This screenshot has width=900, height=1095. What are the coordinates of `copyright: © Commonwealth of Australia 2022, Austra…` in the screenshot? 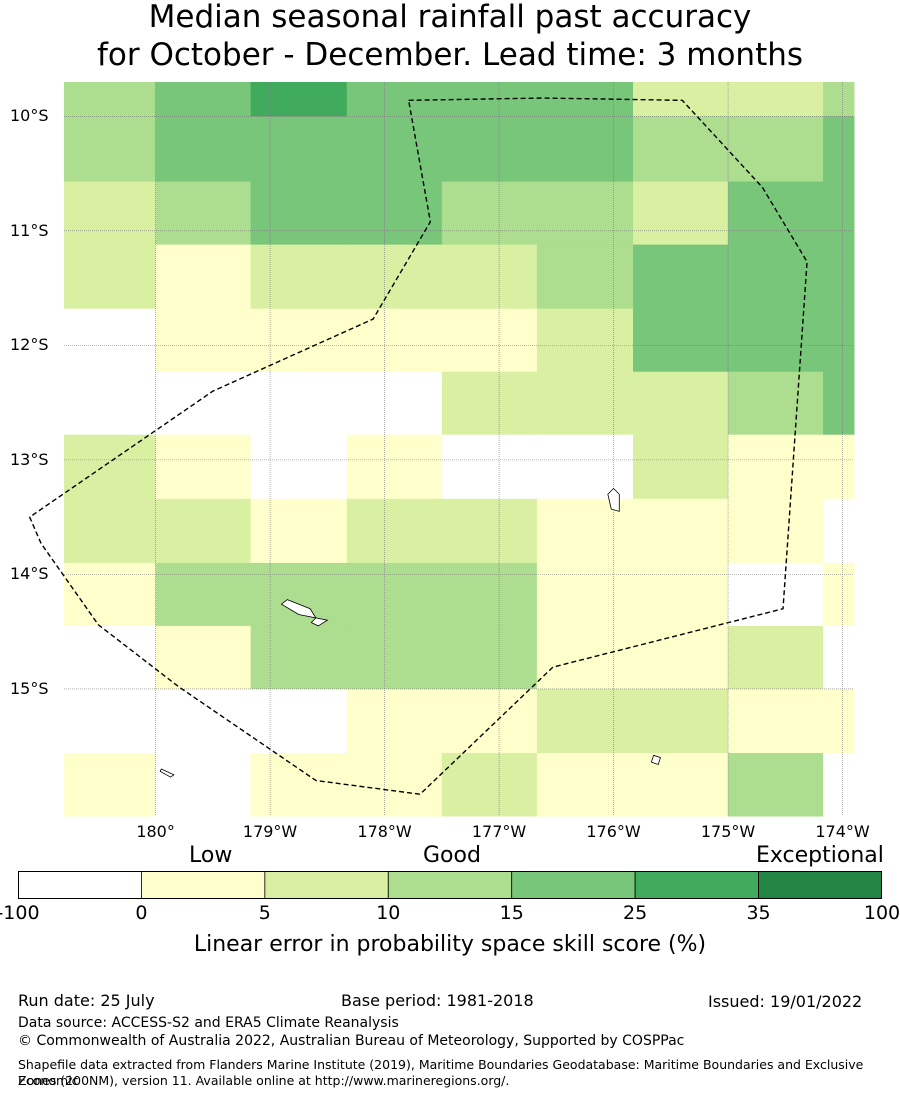 It's located at (351, 1041).